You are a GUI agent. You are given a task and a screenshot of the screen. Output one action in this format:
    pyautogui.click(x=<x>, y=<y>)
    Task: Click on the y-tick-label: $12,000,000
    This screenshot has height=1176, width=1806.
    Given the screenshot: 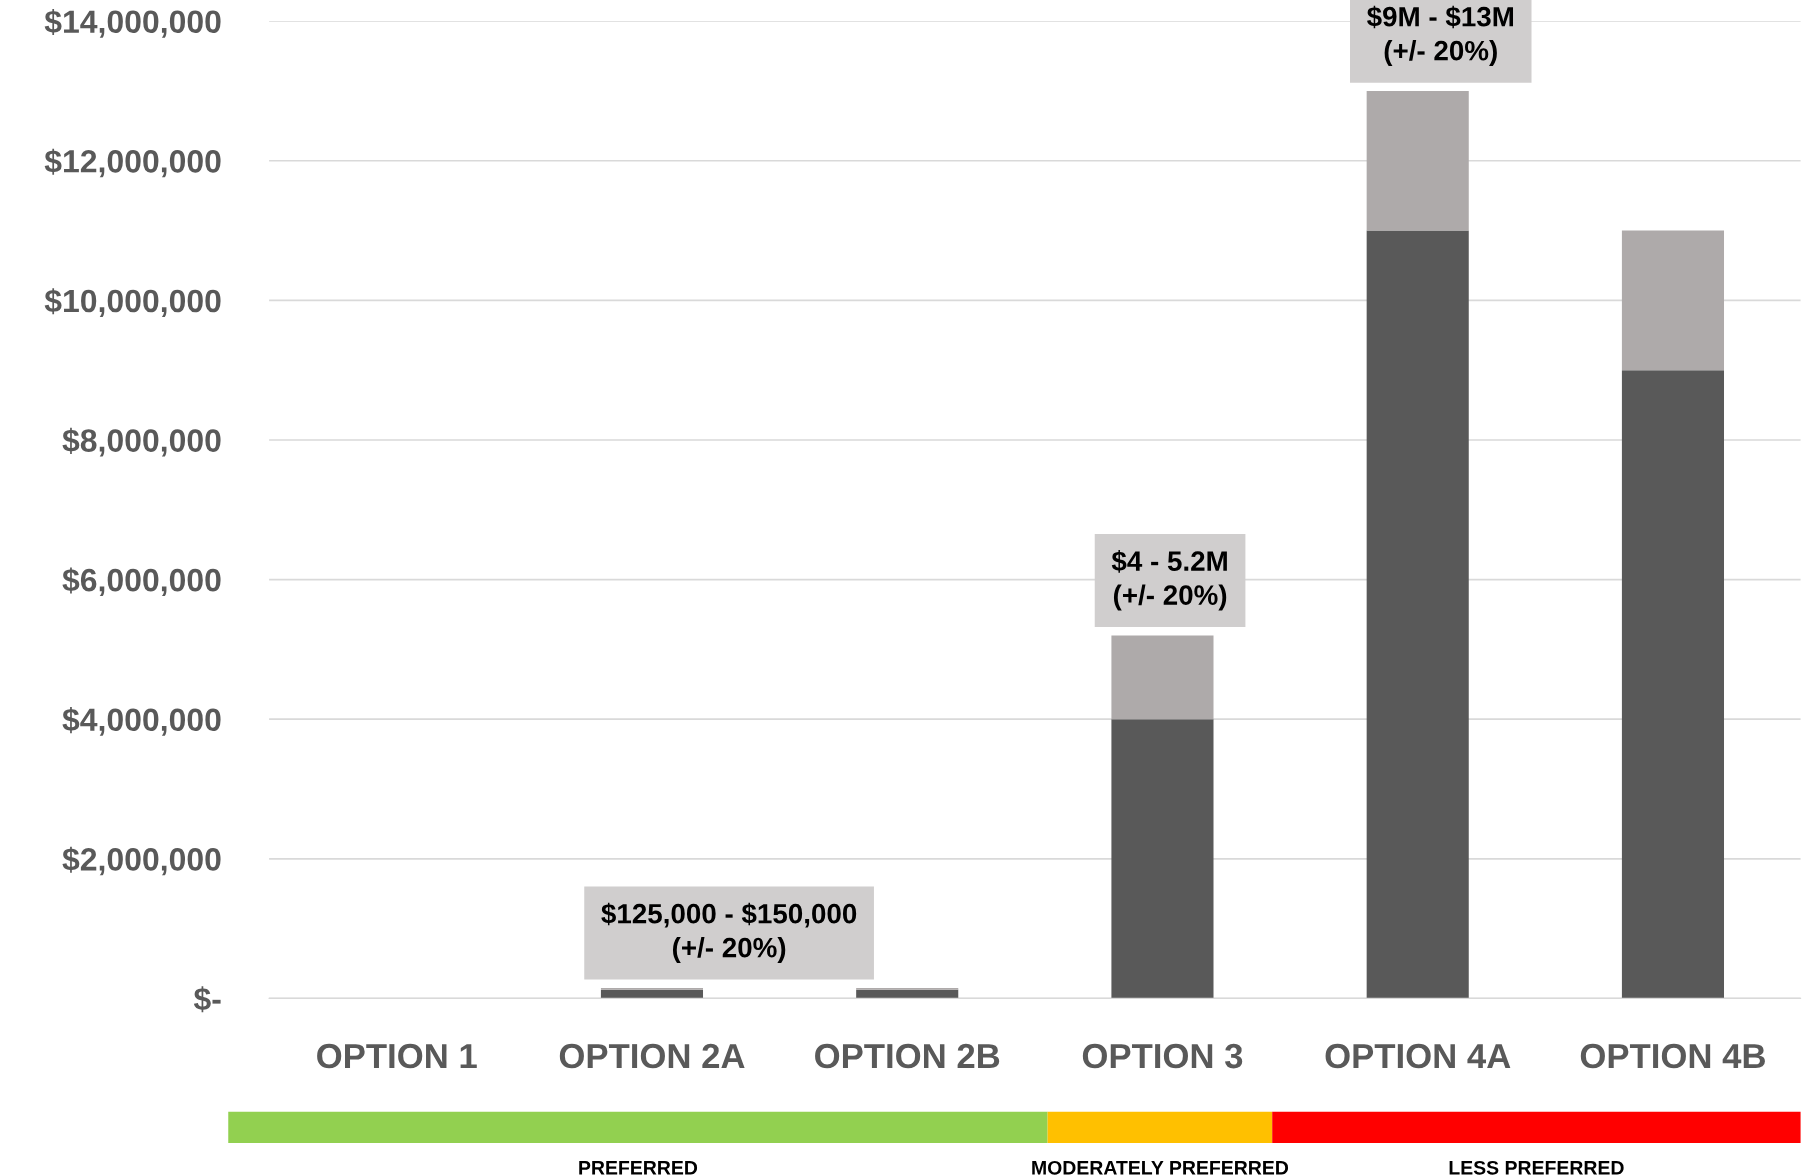 What is the action you would take?
    pyautogui.click(x=132, y=163)
    